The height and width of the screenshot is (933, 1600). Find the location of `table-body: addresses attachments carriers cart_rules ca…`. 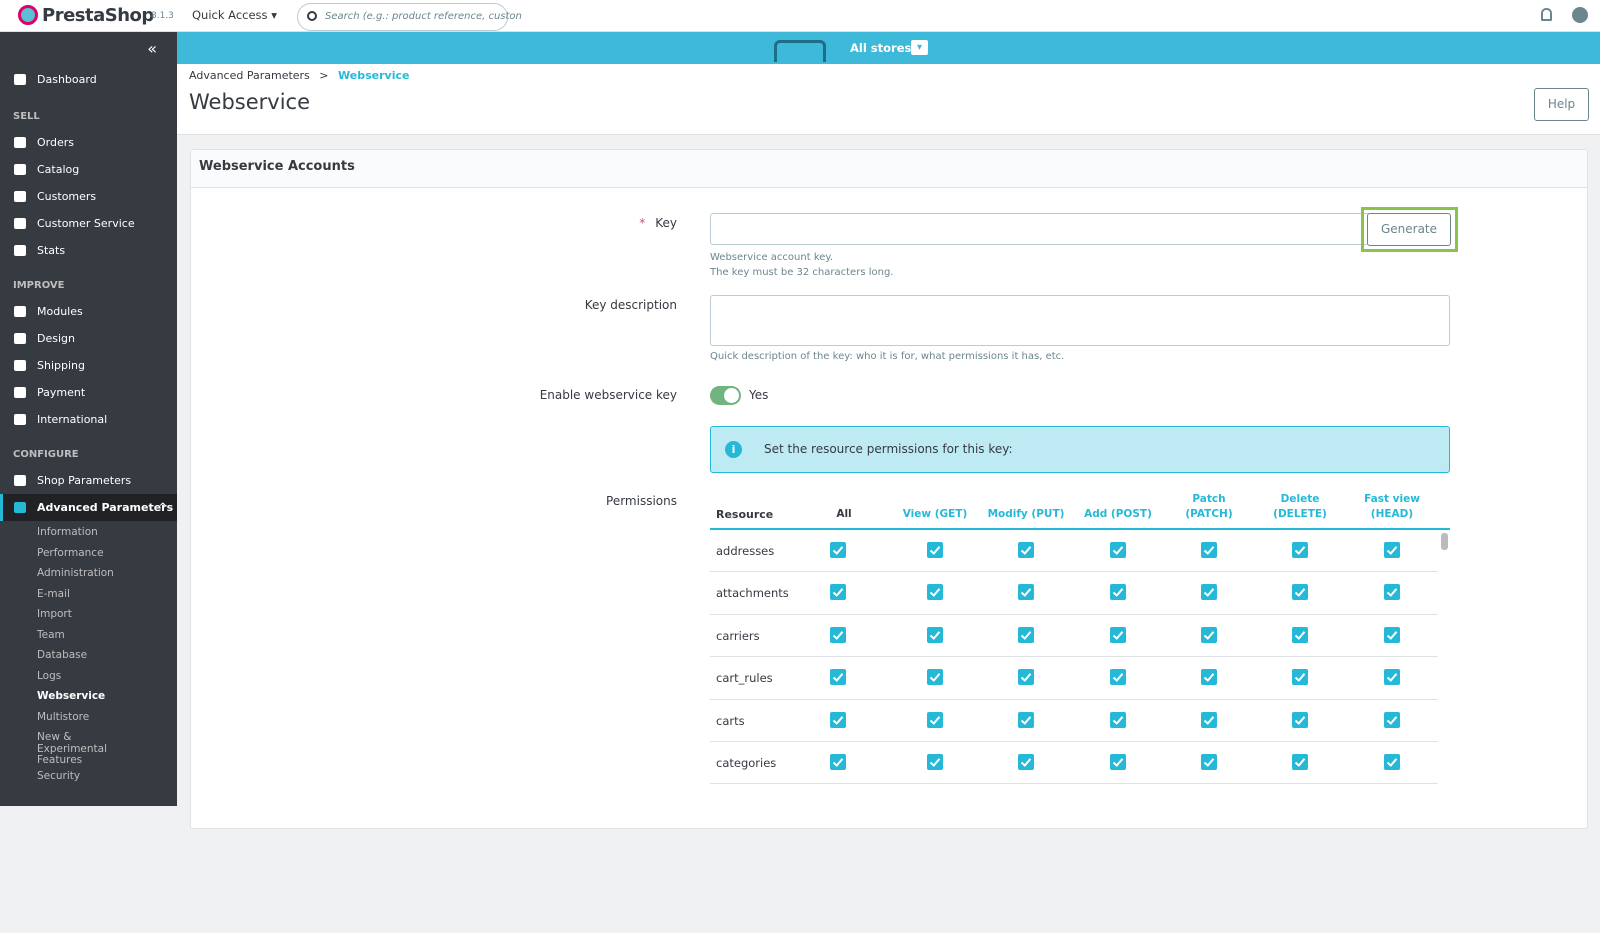

table-body: addresses attachments carriers cart_rules ca… is located at coordinates (1080, 657).